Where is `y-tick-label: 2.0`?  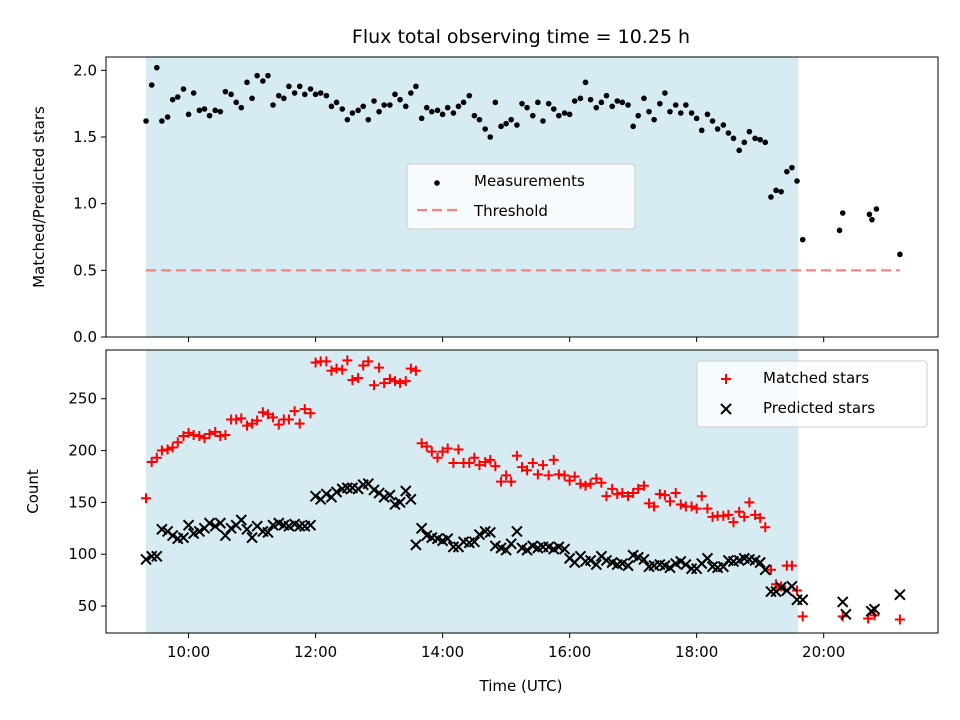
y-tick-label: 2.0 is located at coordinates (85, 70).